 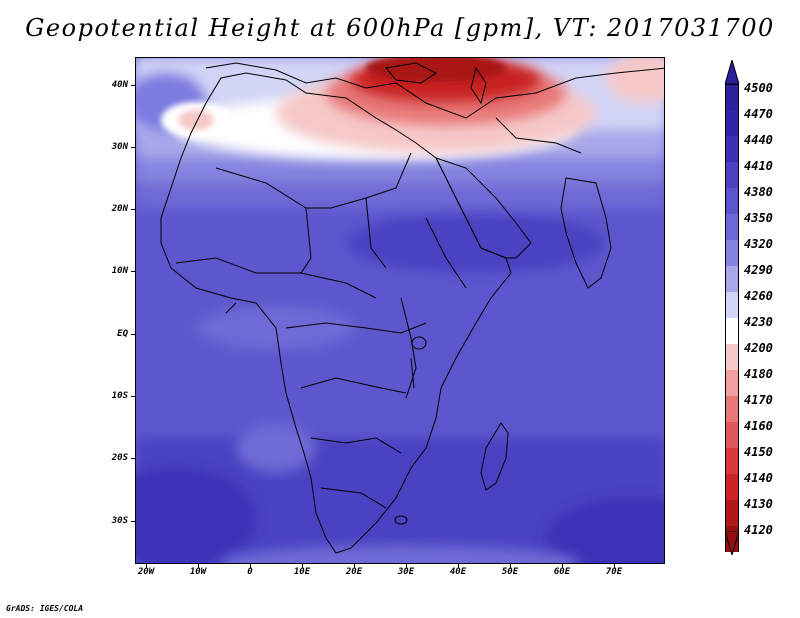 I want to click on lon-label-0: 0, so click(x=250, y=572).